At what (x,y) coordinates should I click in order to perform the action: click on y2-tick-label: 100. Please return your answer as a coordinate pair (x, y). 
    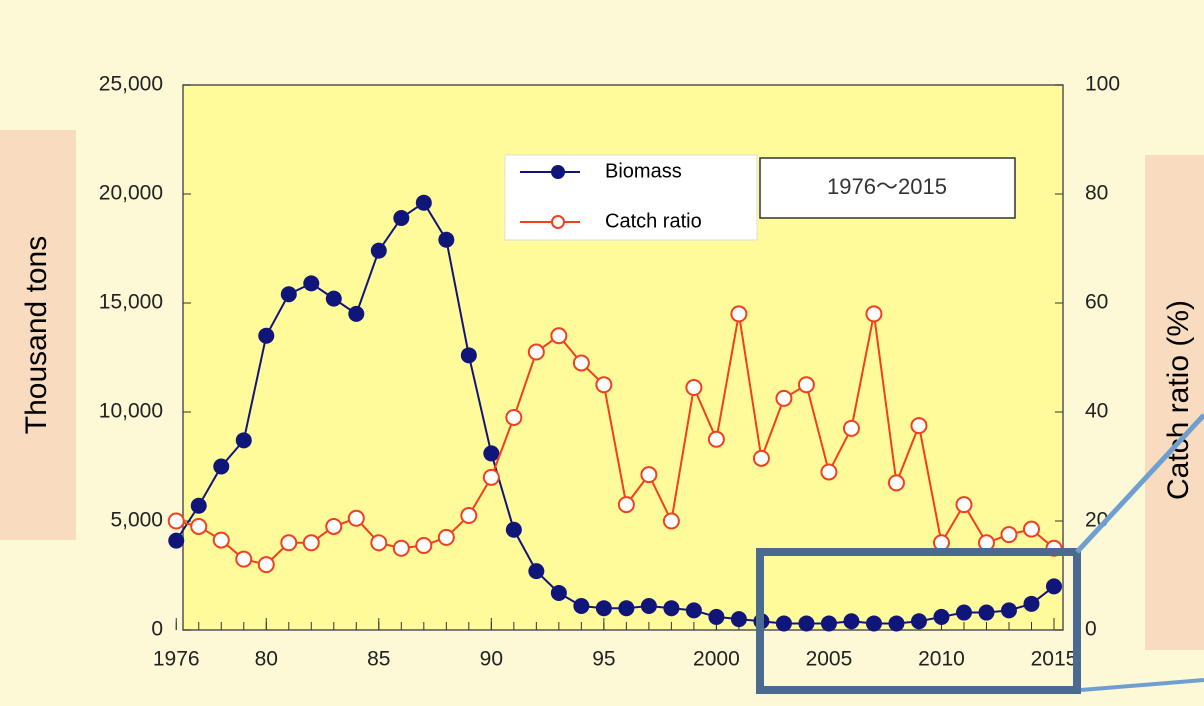
    Looking at the image, I should click on (1102, 84).